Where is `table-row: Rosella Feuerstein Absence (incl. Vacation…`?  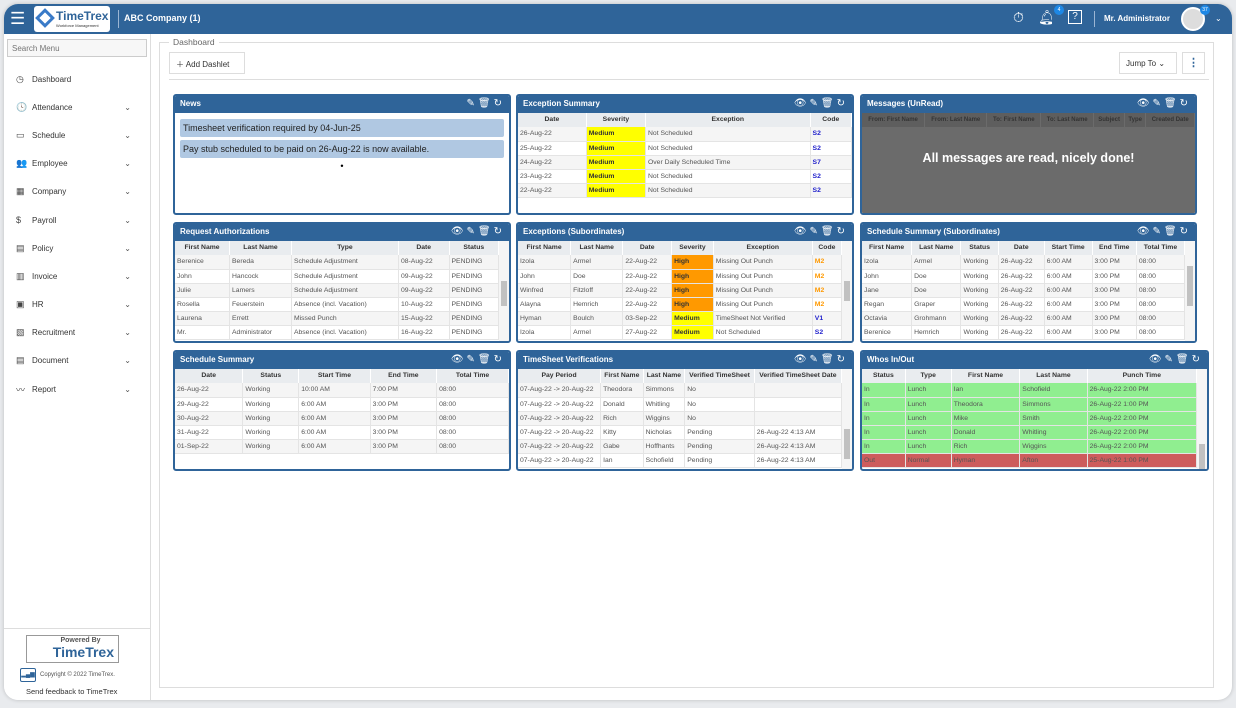
table-row: Rosella Feuerstein Absence (incl. Vacation… is located at coordinates (337, 304).